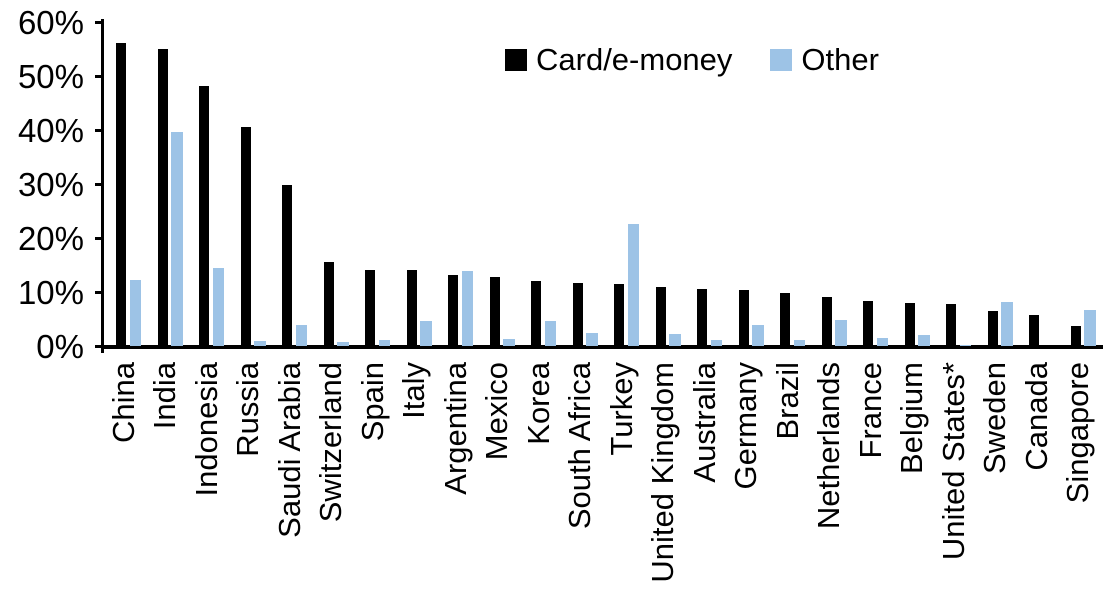 Image resolution: width=1112 pixels, height=594 pixels. What do you see at coordinates (992, 328) in the screenshot?
I see `bar-card-e-money-sweden` at bounding box center [992, 328].